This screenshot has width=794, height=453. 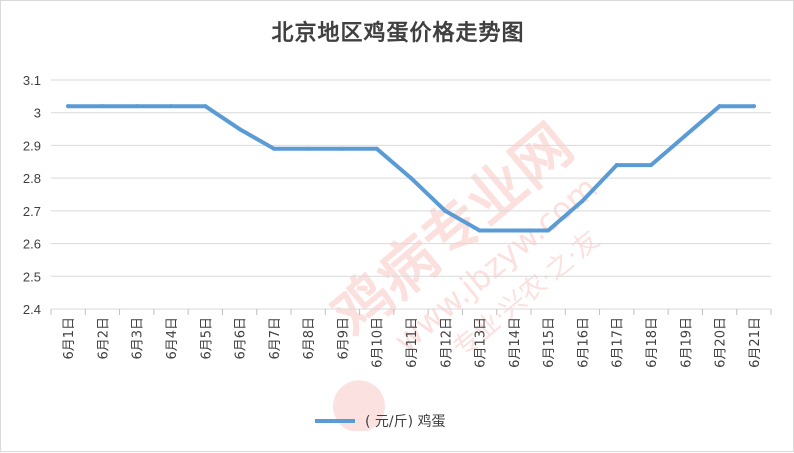 I want to click on y-tick-label: 2.5, so click(x=32, y=276).